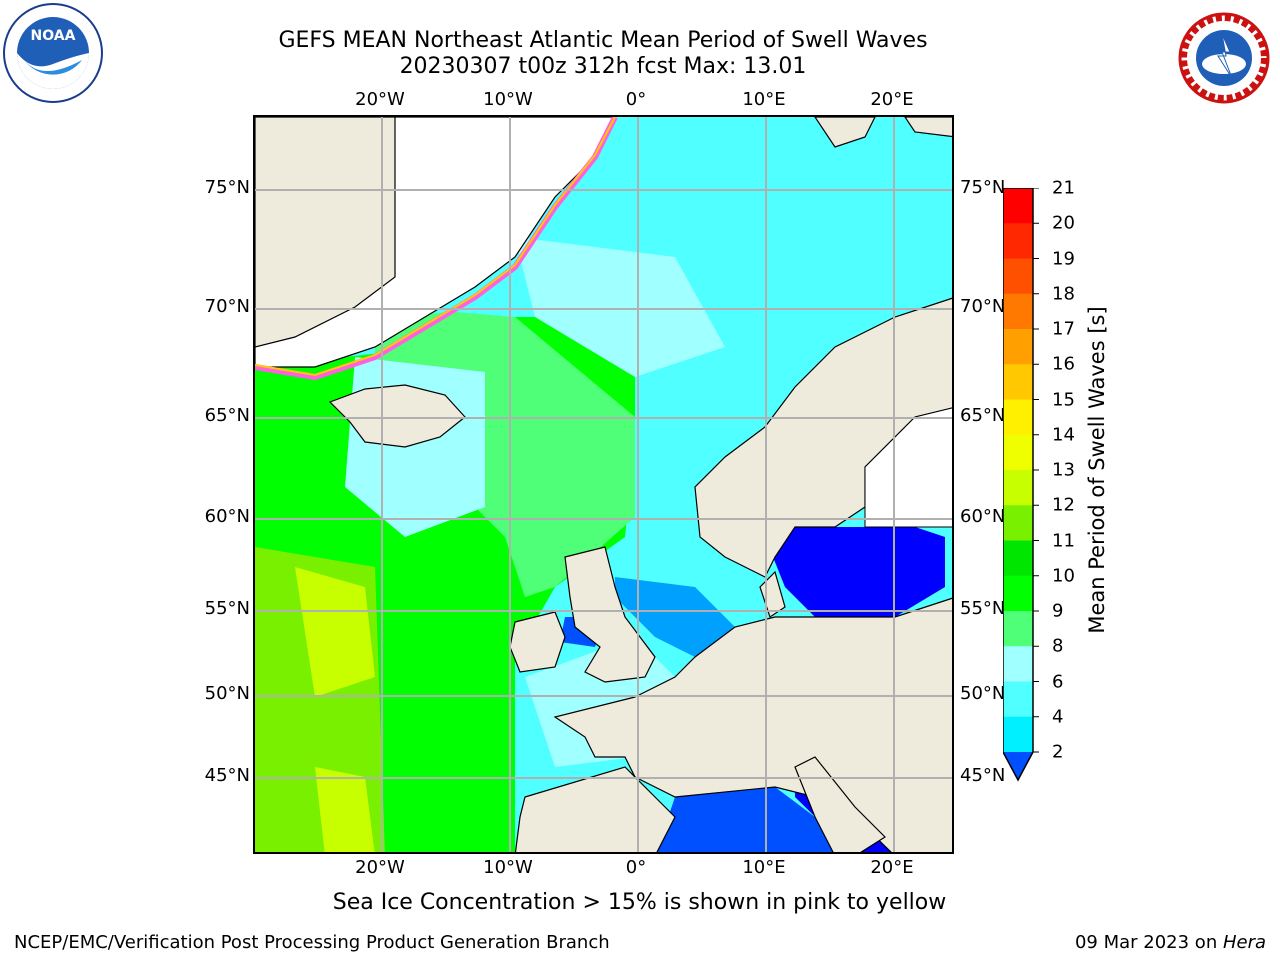  Describe the element at coordinates (1058, 717) in the screenshot. I see `colorbar-level-label: 4` at that location.